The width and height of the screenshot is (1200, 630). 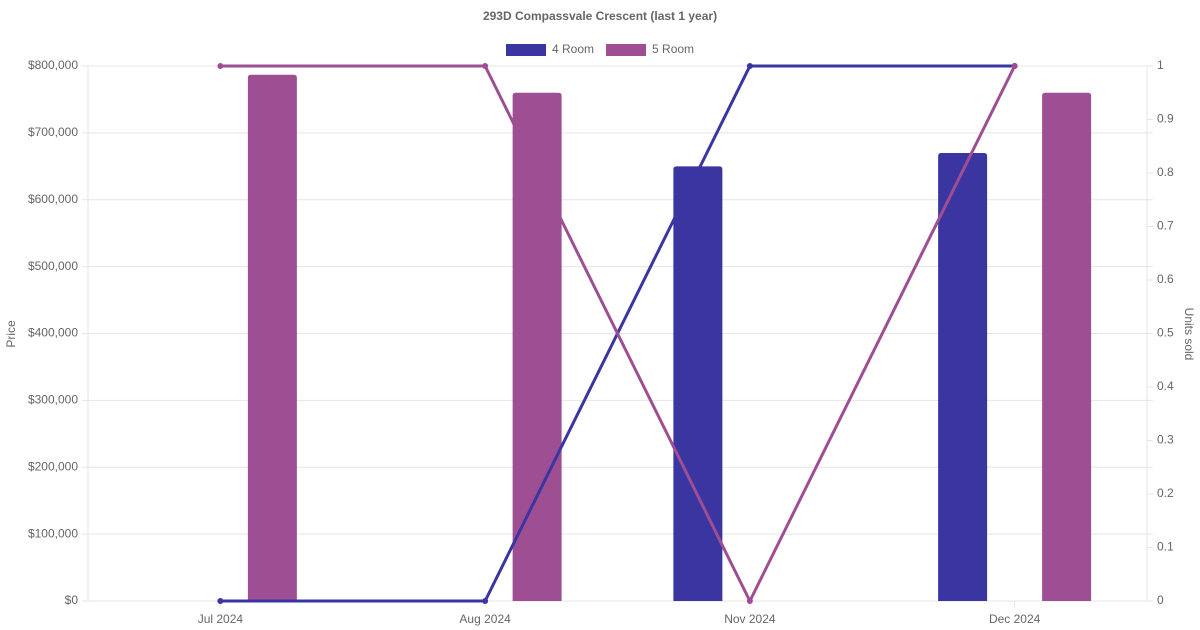 What do you see at coordinates (673, 49) in the screenshot?
I see `legend-label: 5 Room` at bounding box center [673, 49].